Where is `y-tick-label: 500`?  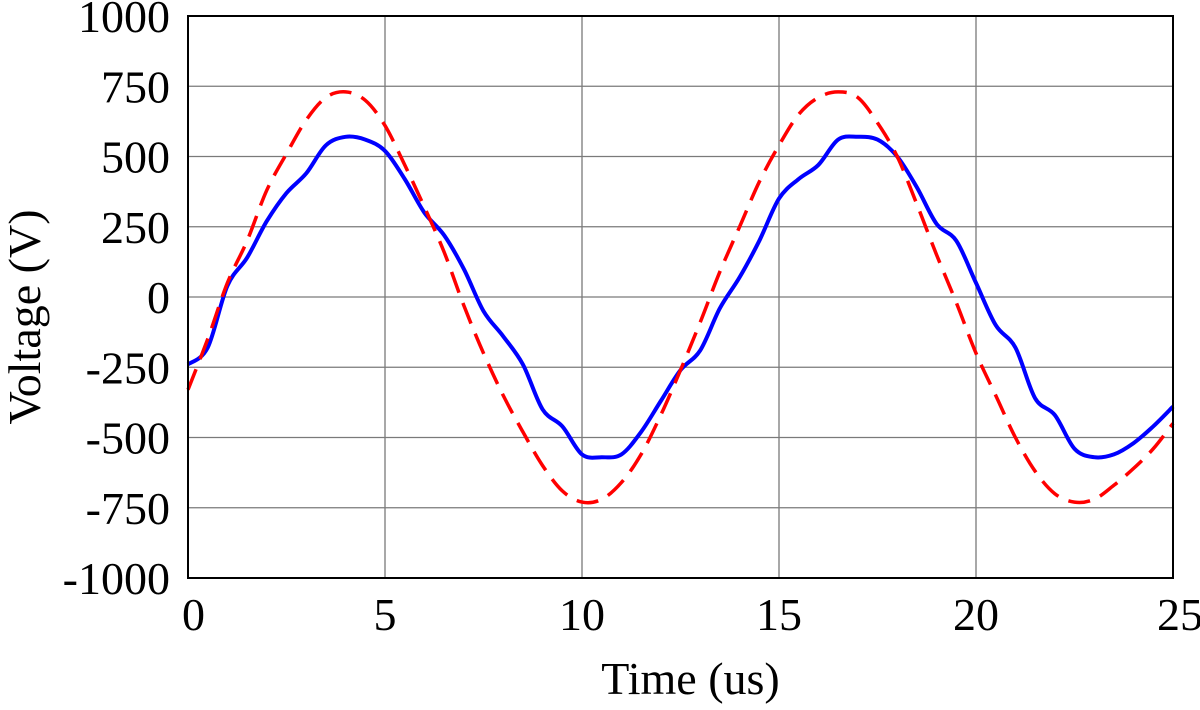
y-tick-label: 500 is located at coordinates (135, 157).